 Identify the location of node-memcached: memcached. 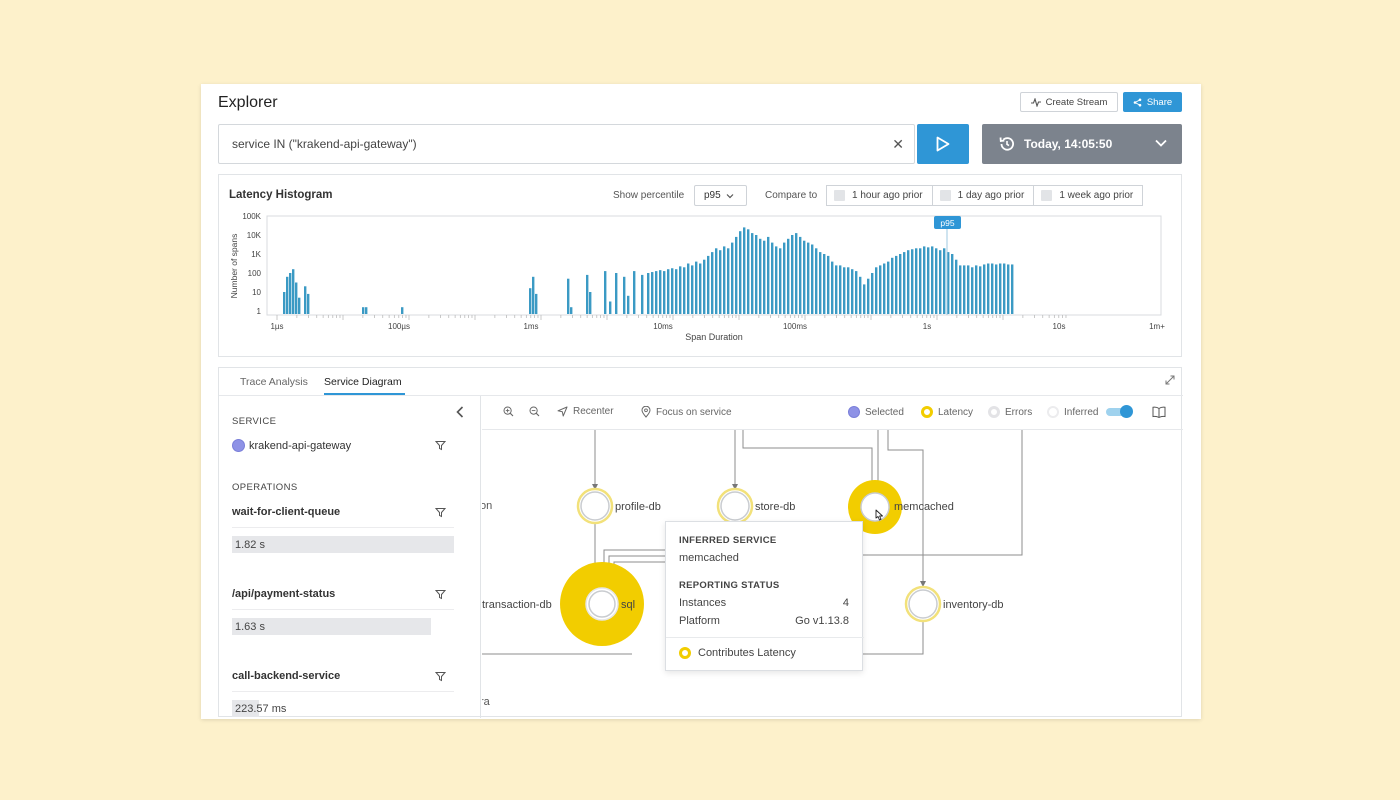
(901, 507).